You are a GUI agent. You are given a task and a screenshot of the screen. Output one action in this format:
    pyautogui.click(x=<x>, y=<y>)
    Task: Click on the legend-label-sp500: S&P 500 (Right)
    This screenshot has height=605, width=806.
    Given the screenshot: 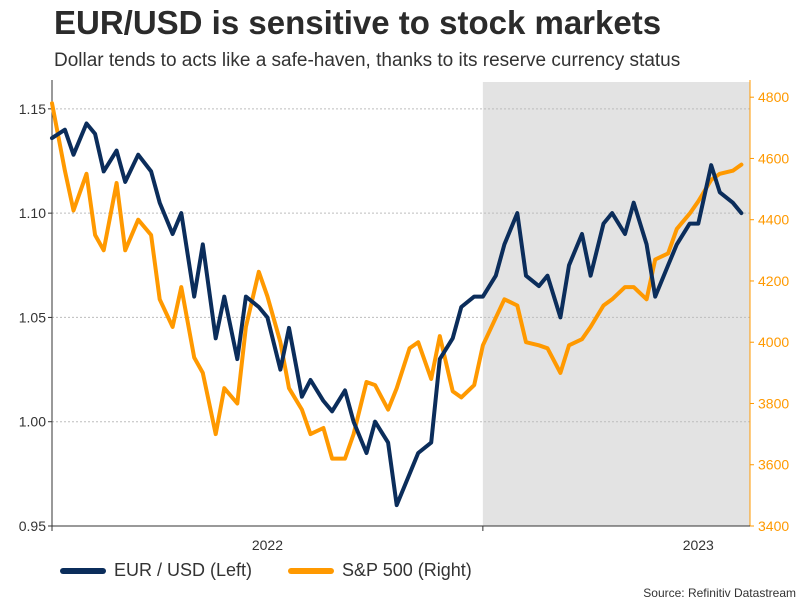 What is the action you would take?
    pyautogui.click(x=407, y=570)
    